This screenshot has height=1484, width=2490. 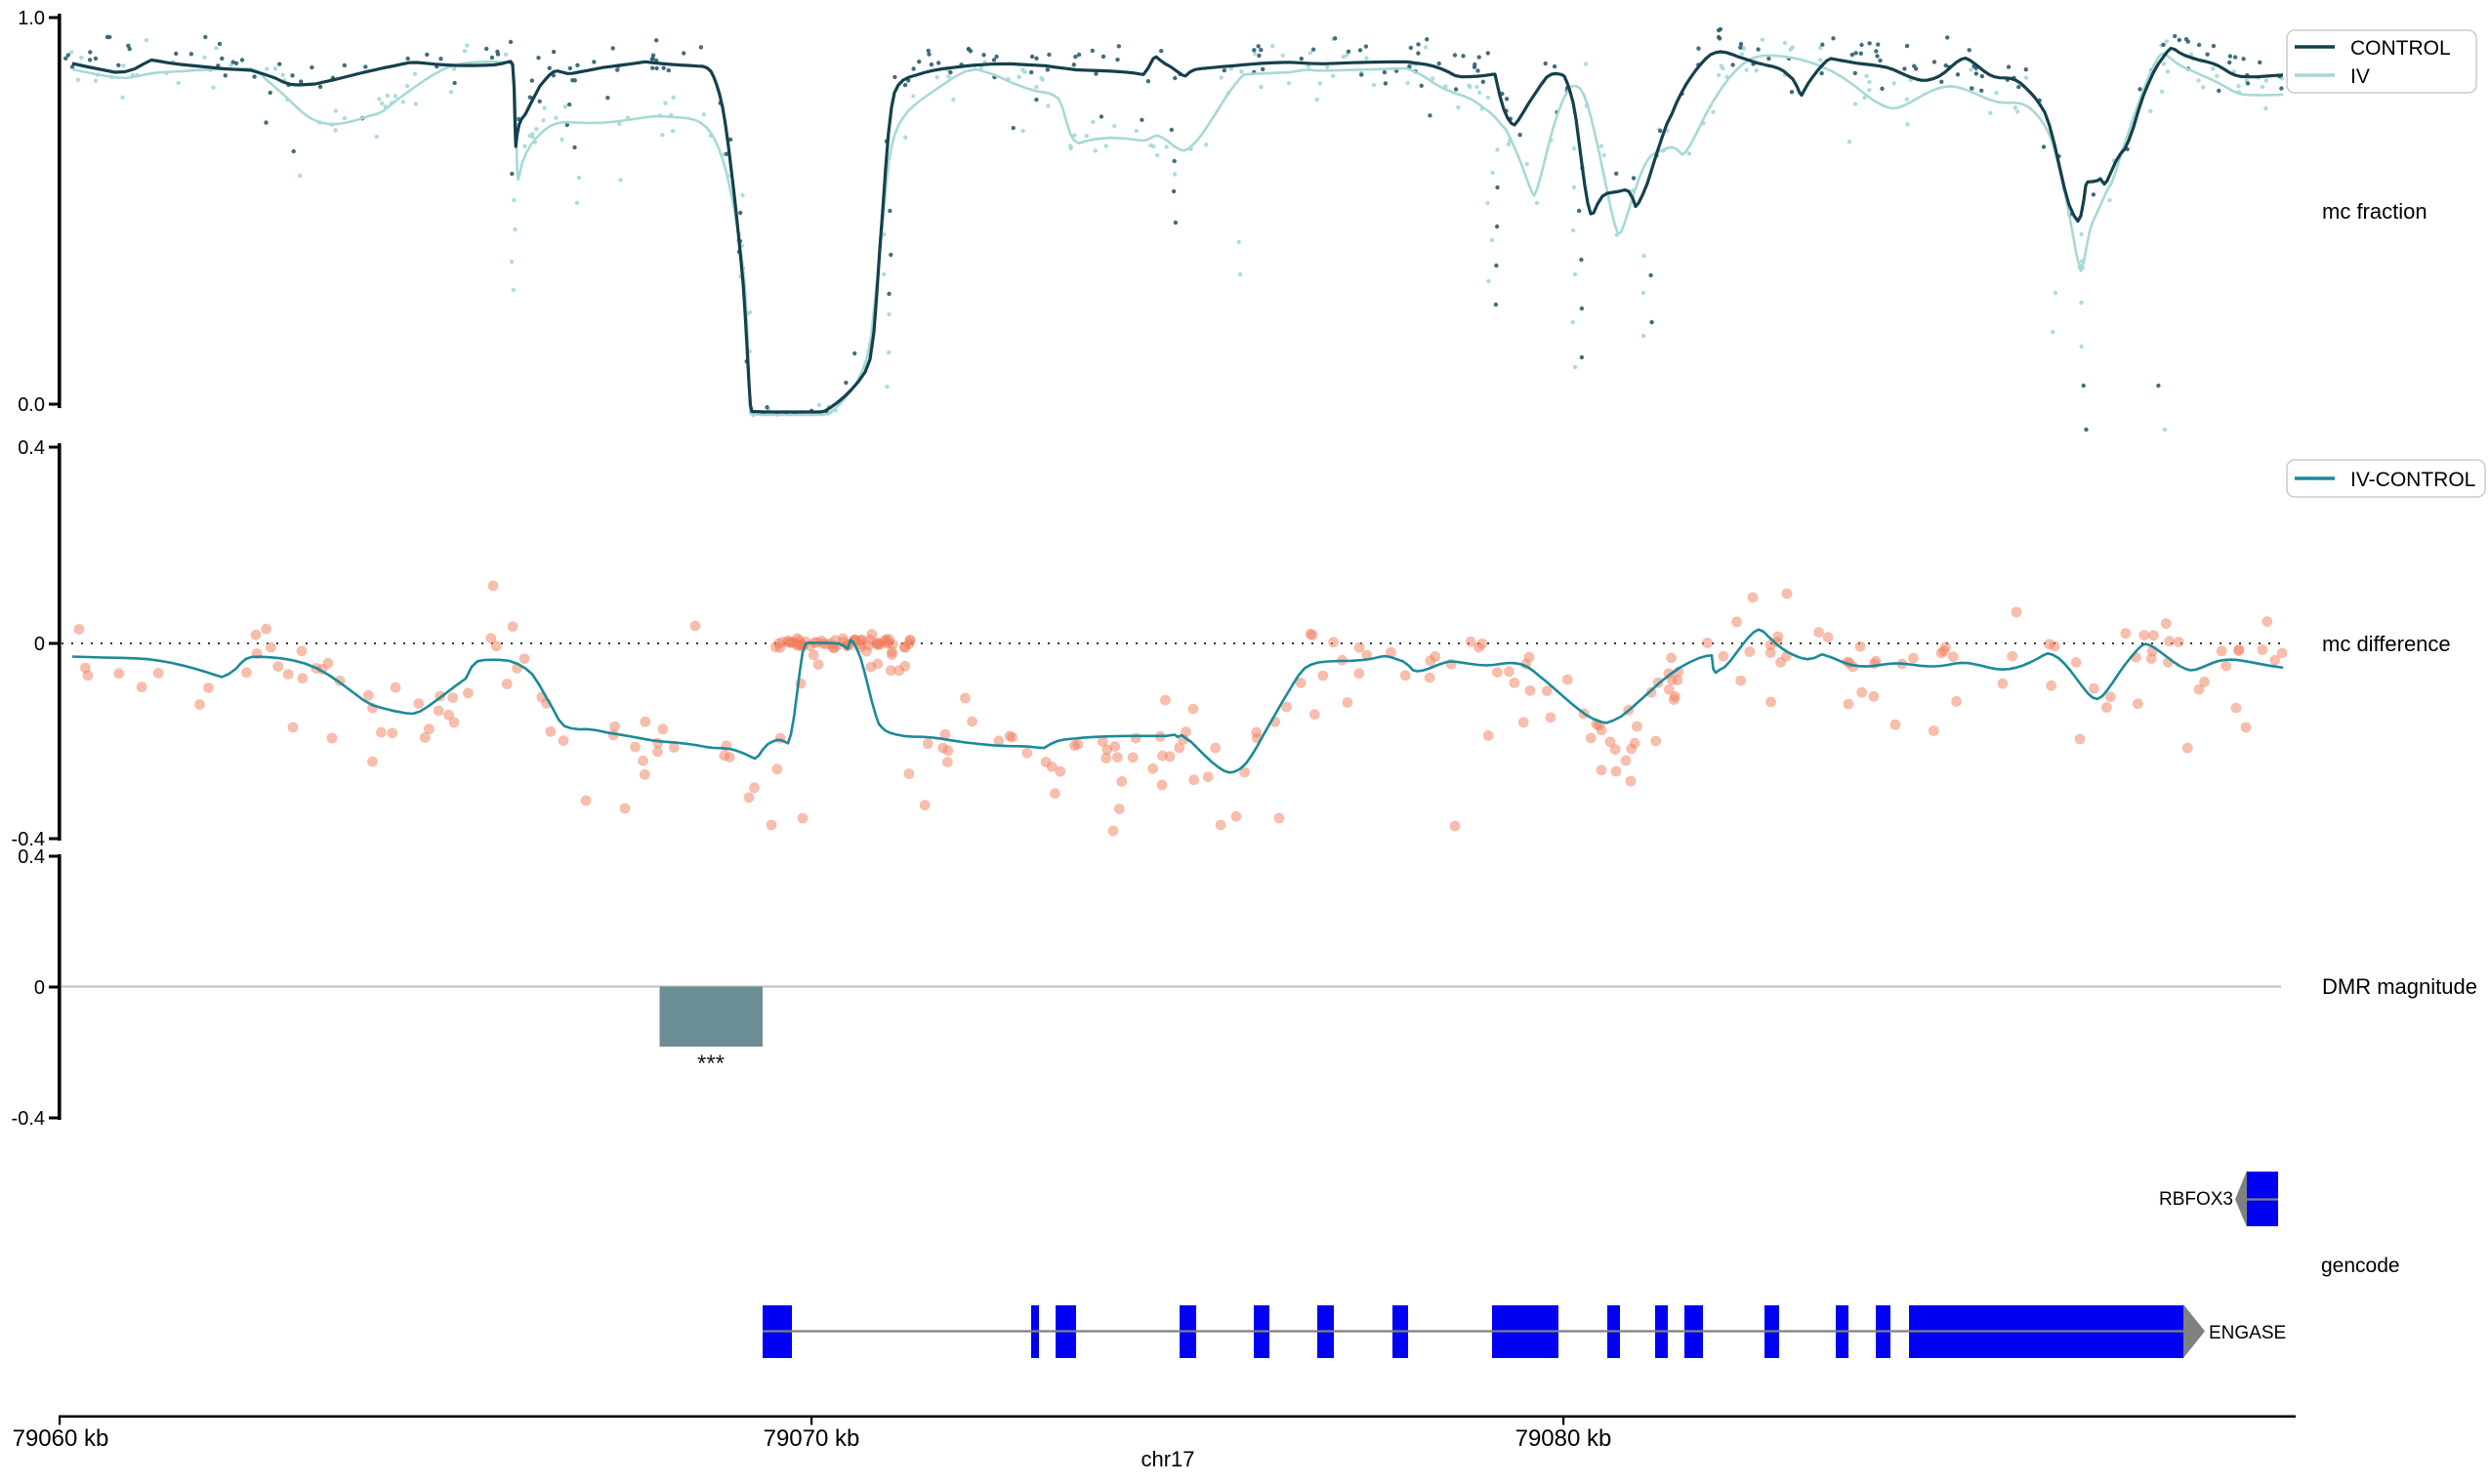 What do you see at coordinates (2360, 77) in the screenshot?
I see `svg-text: IV` at bounding box center [2360, 77].